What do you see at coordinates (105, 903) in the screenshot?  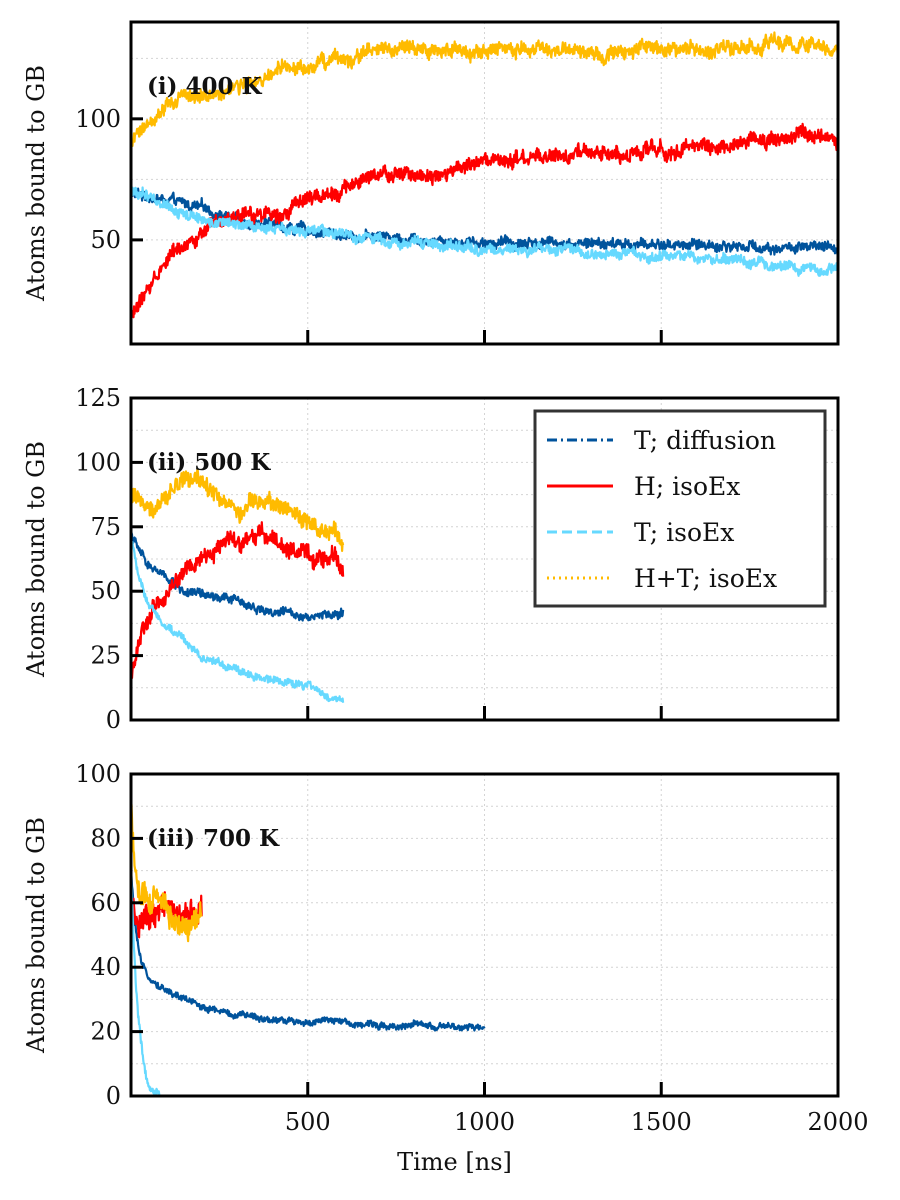 I see `y-tick-label: 60` at bounding box center [105, 903].